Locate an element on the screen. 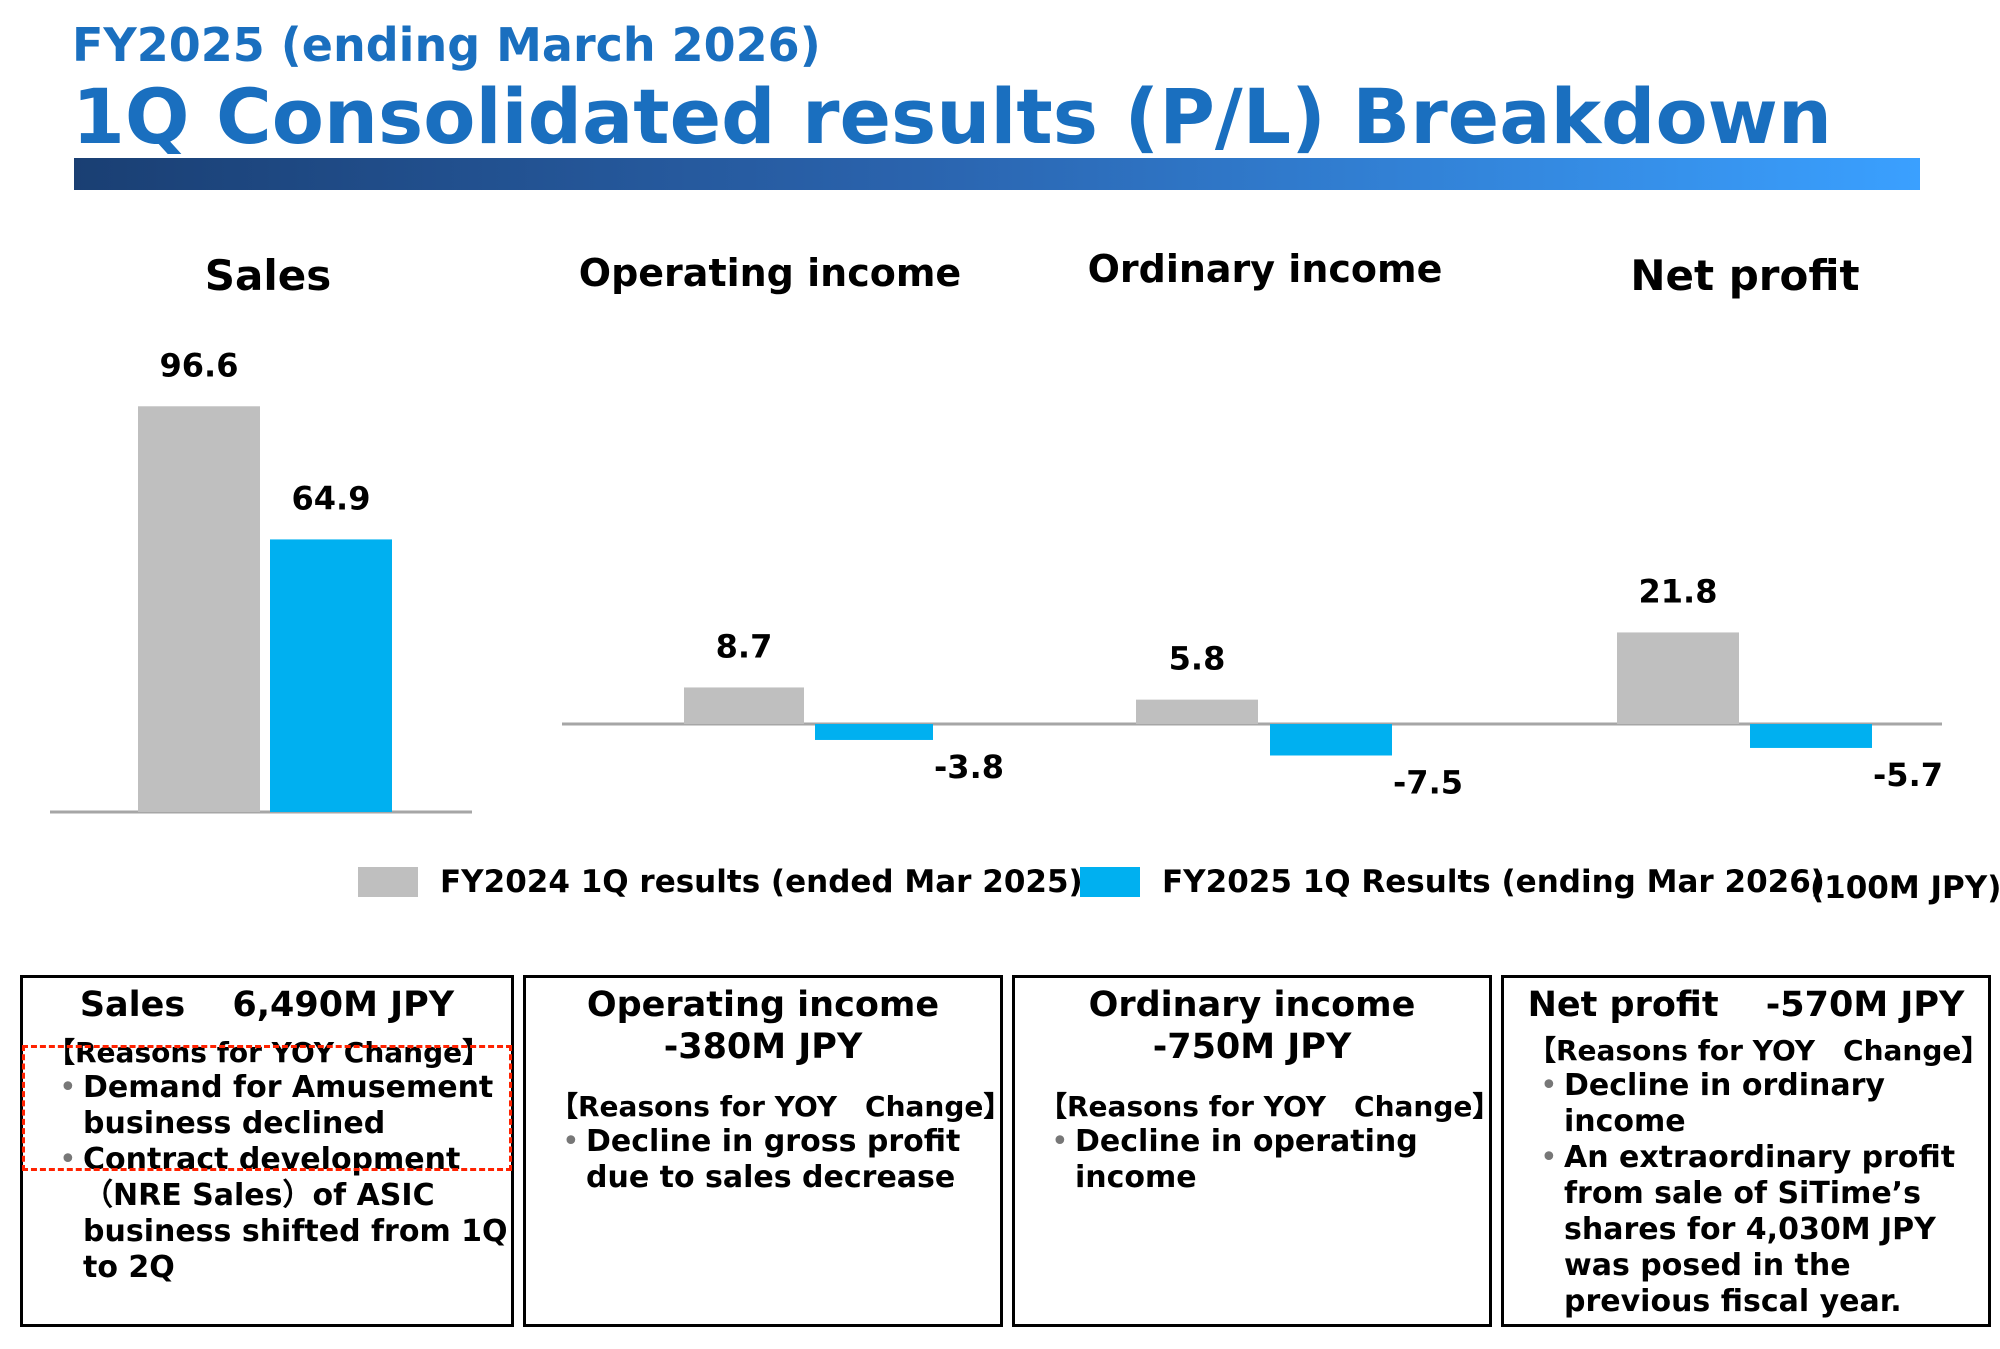  data-label: 96.6 is located at coordinates (199, 365).